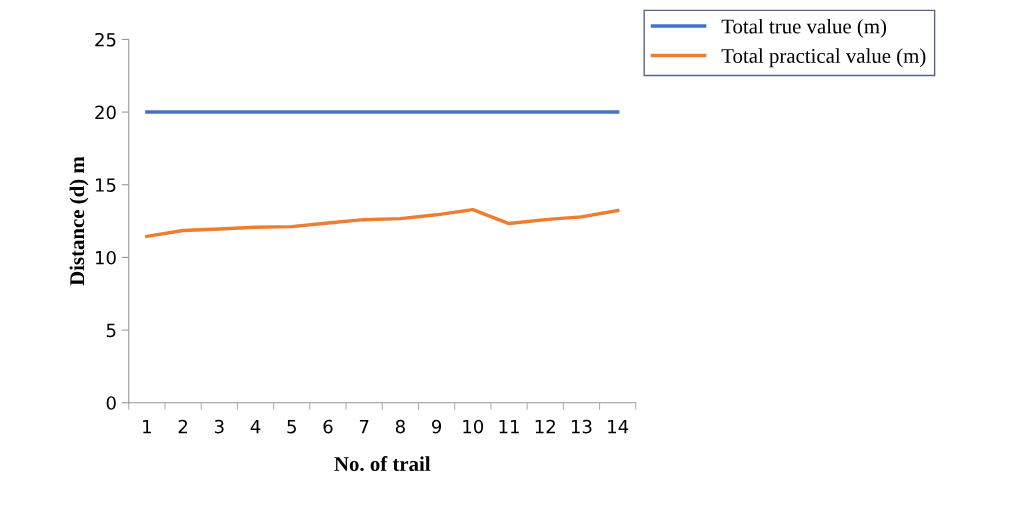 The image size is (1014, 519). Describe the element at coordinates (105, 39) in the screenshot. I see `y-tick-label: 25` at that location.